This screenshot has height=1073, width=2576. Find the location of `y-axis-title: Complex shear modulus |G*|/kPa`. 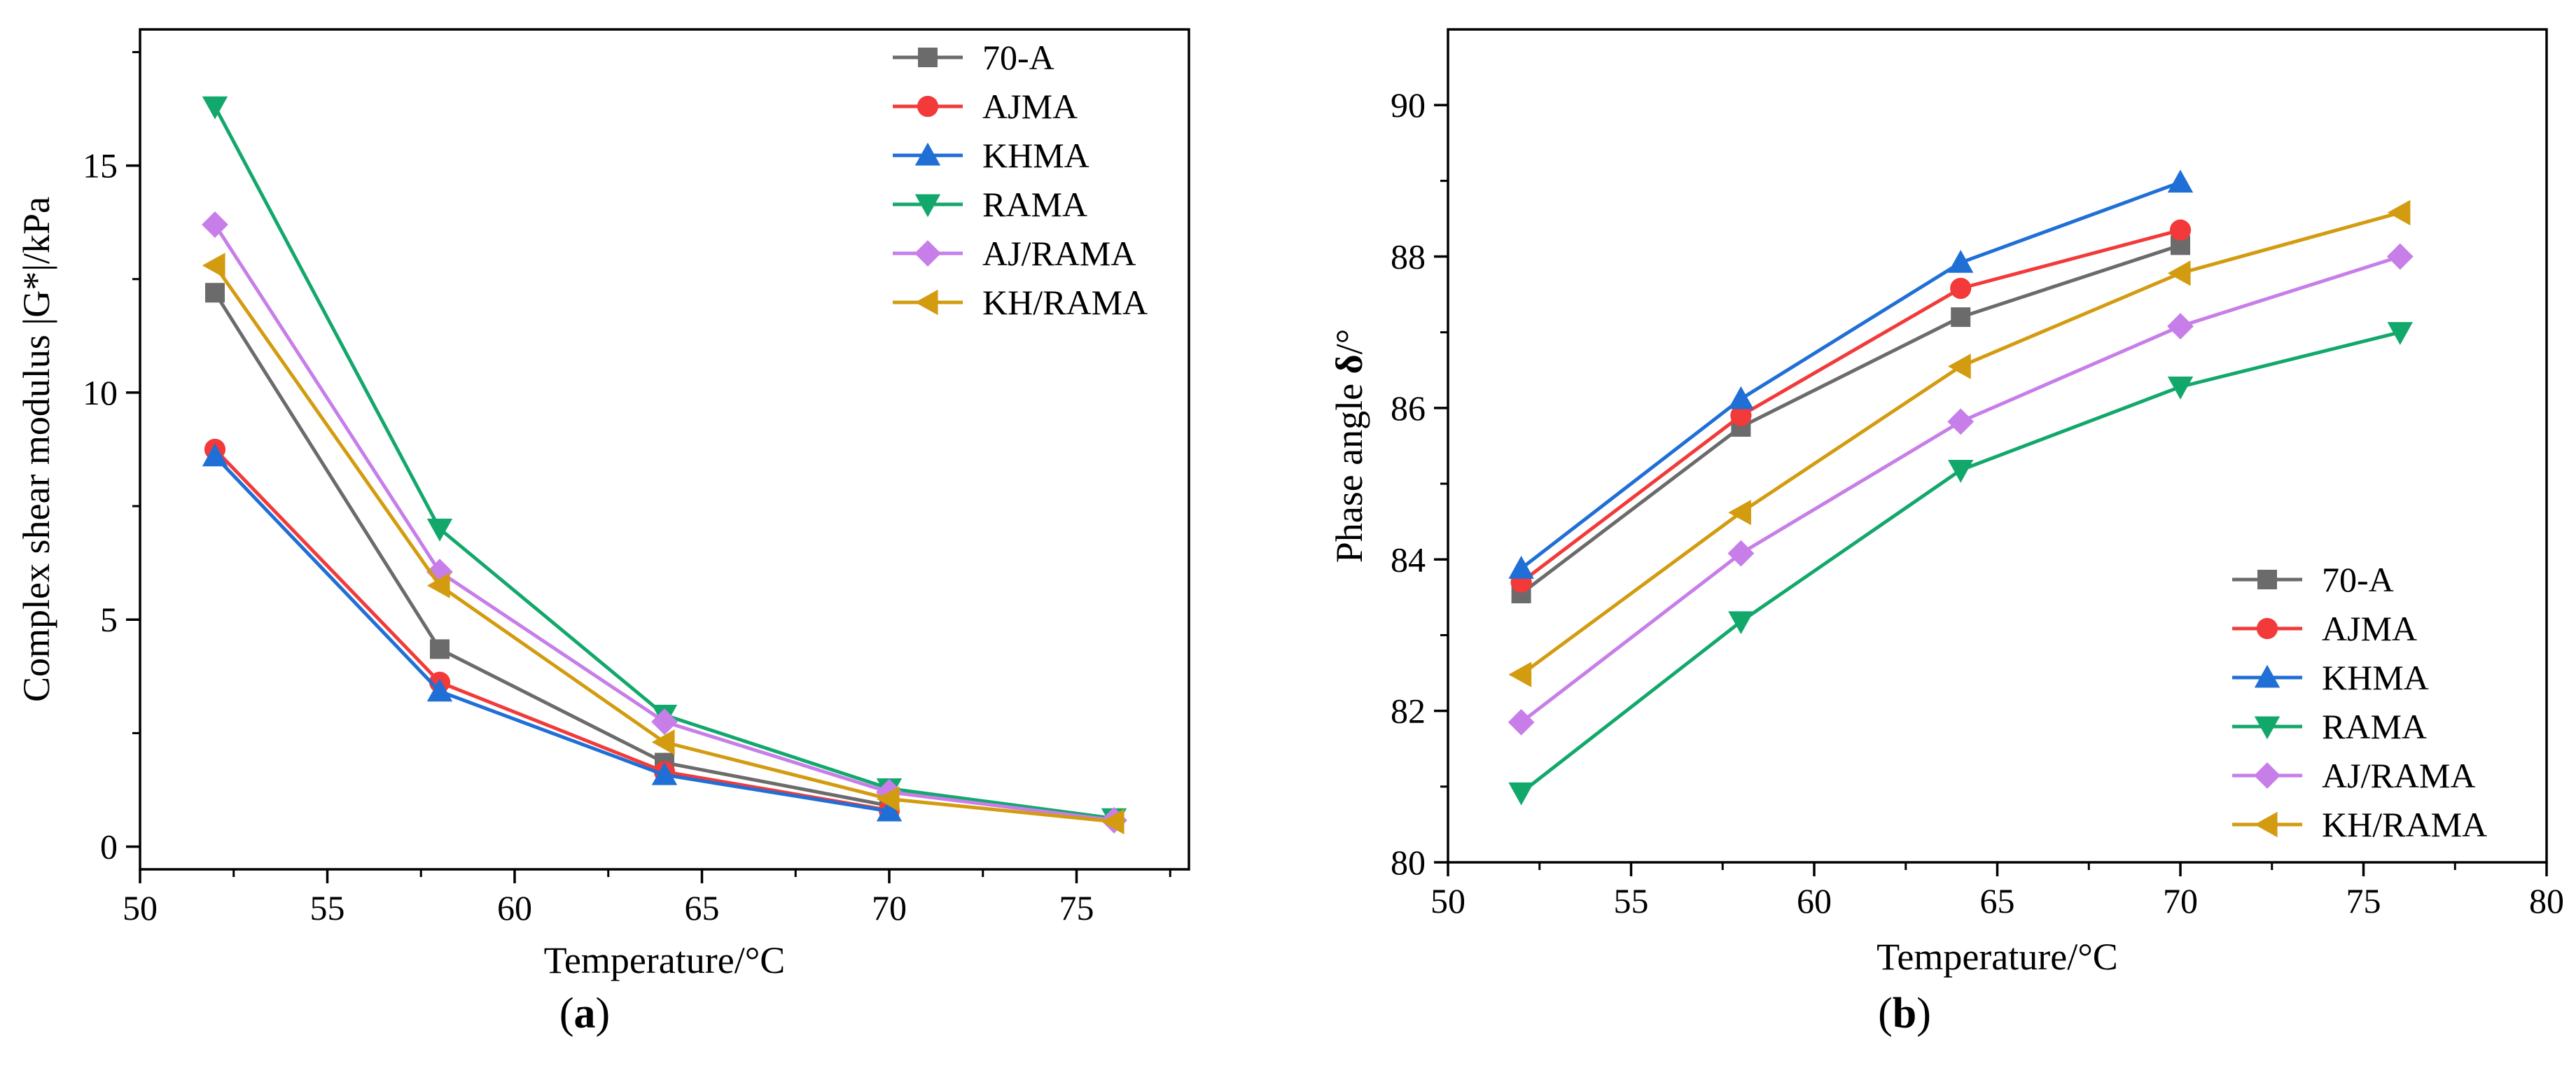

y-axis-title: Complex shear modulus |G*|/kPa is located at coordinates (36, 449).